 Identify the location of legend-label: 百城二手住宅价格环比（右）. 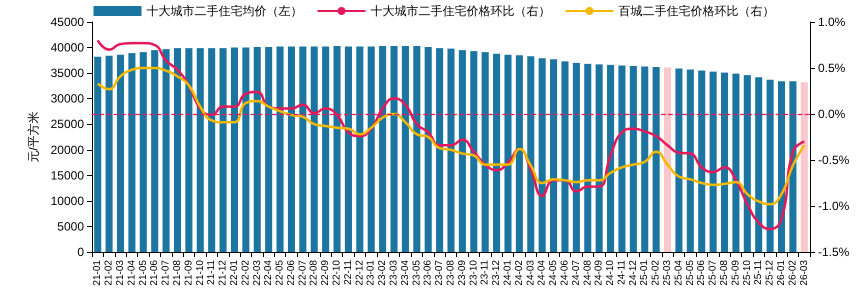
(696, 11).